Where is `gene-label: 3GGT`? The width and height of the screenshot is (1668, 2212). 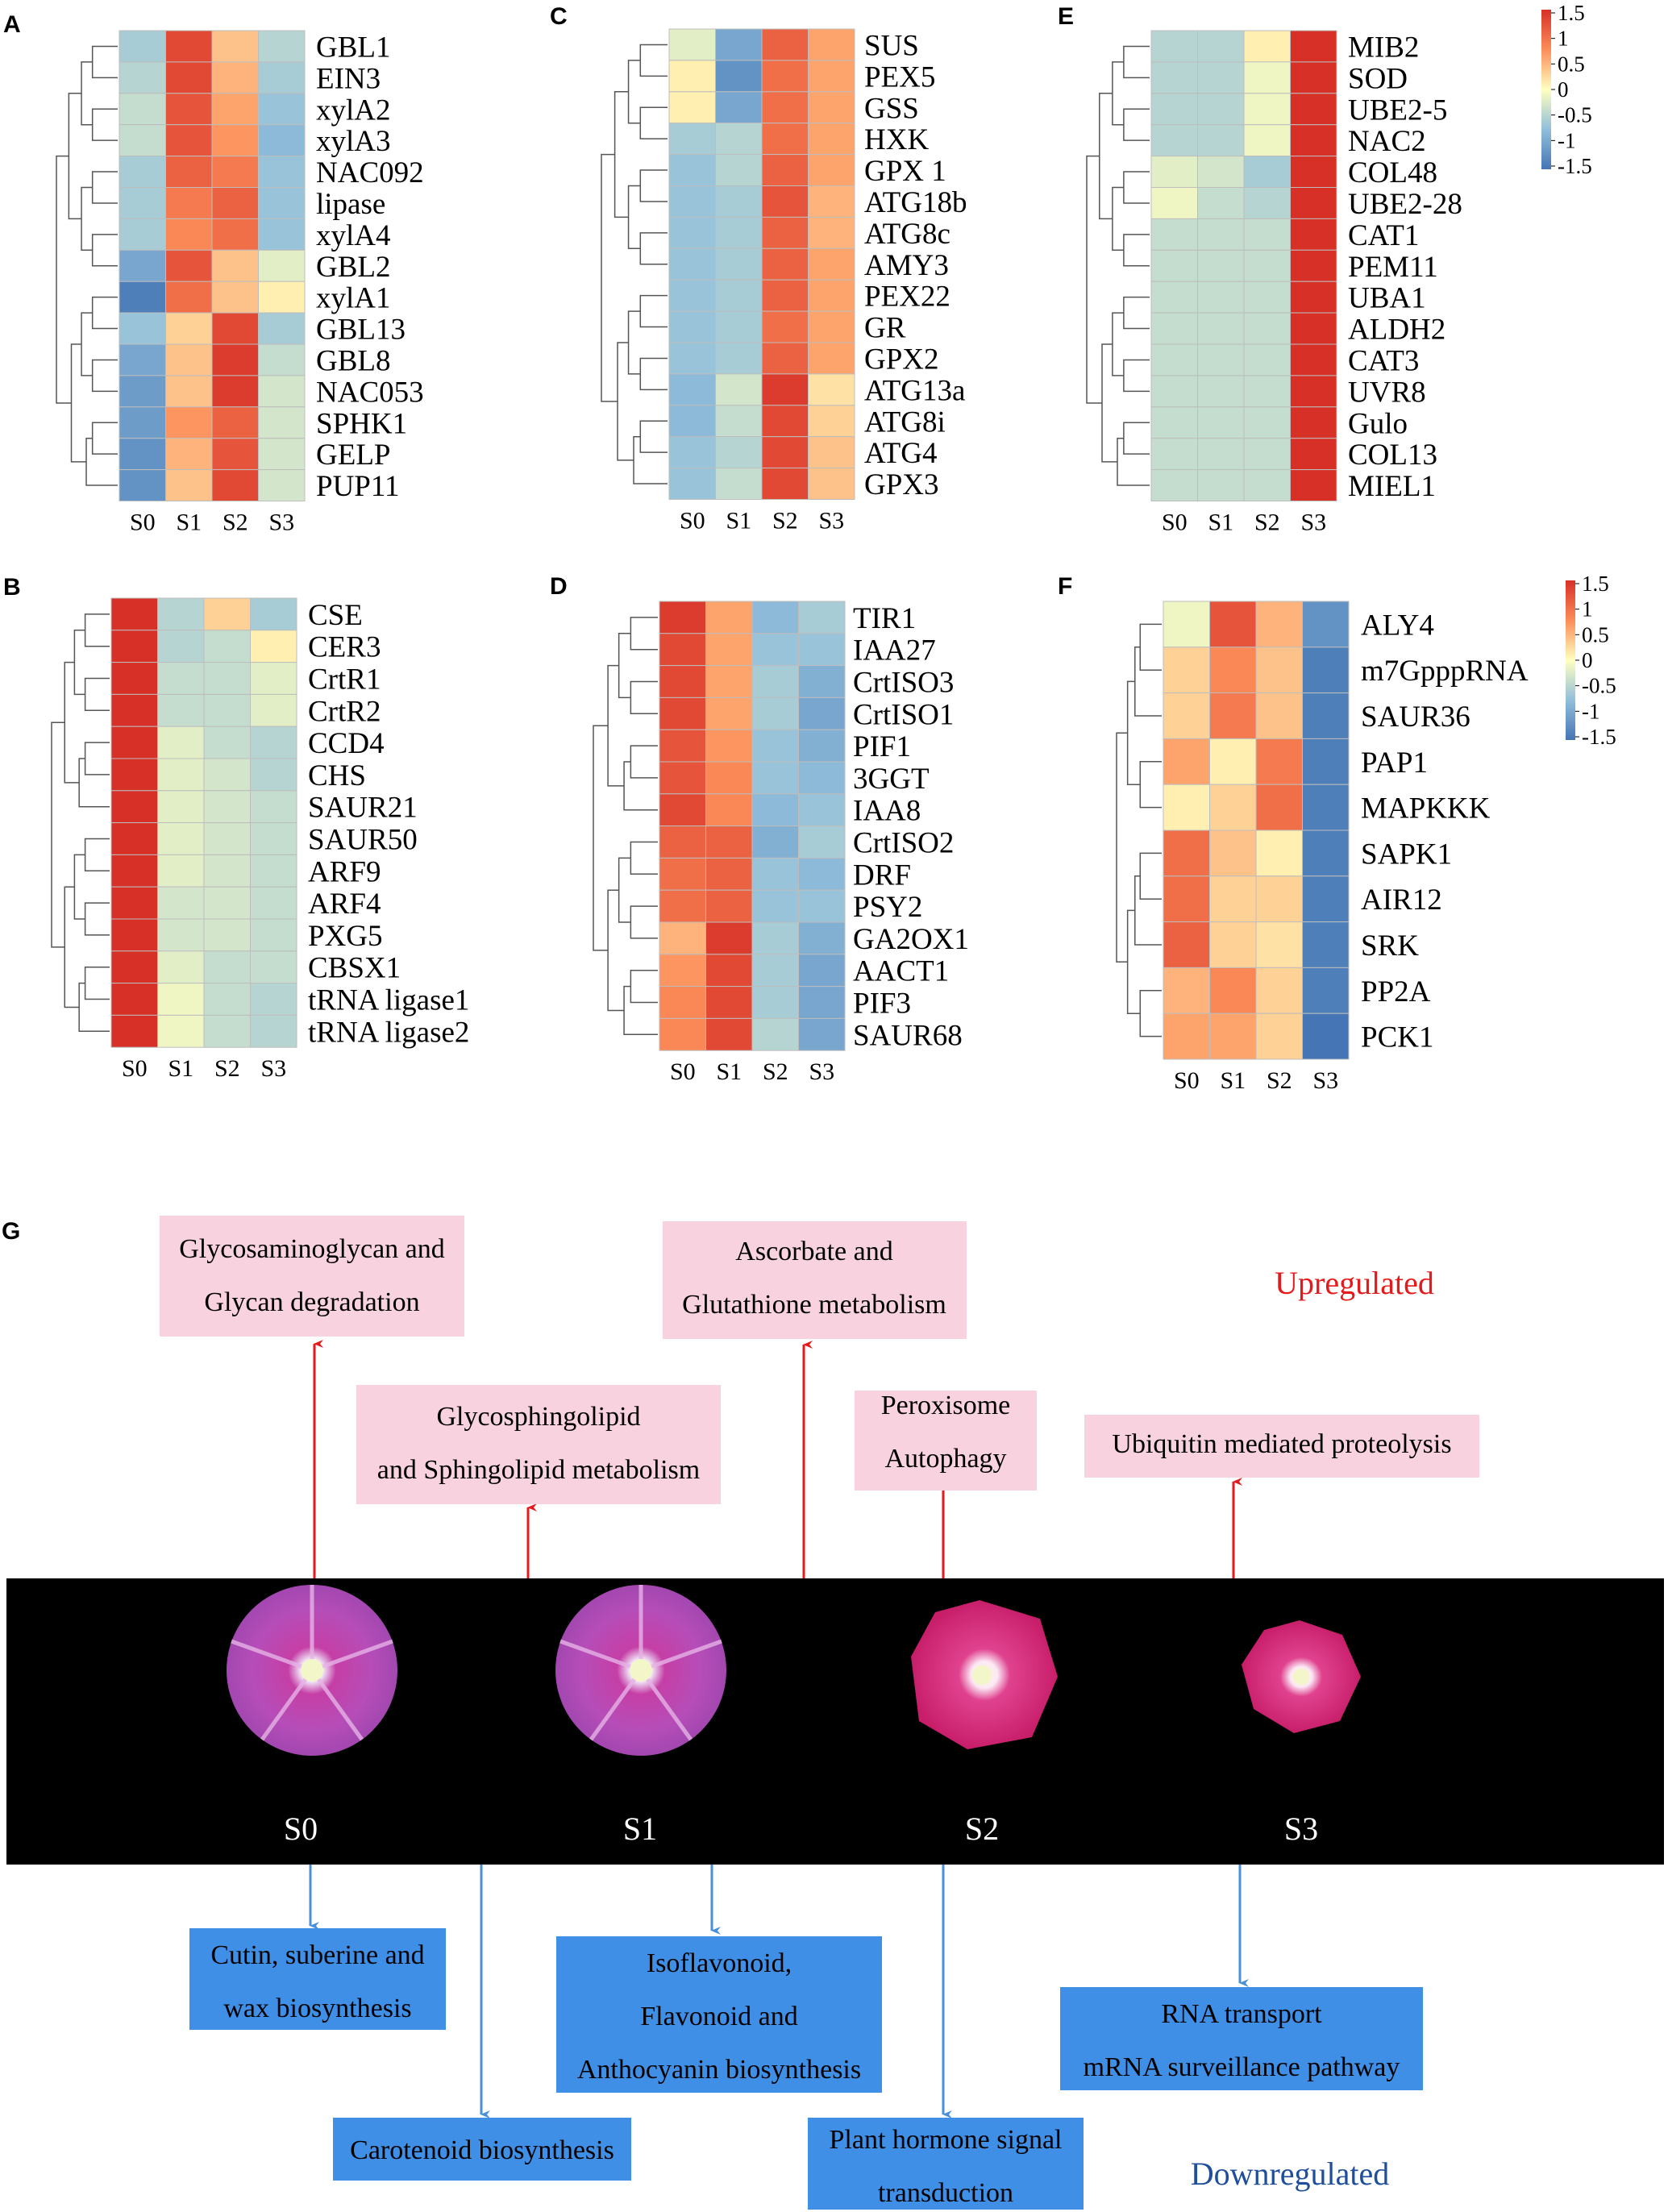 gene-label: 3GGT is located at coordinates (891, 779).